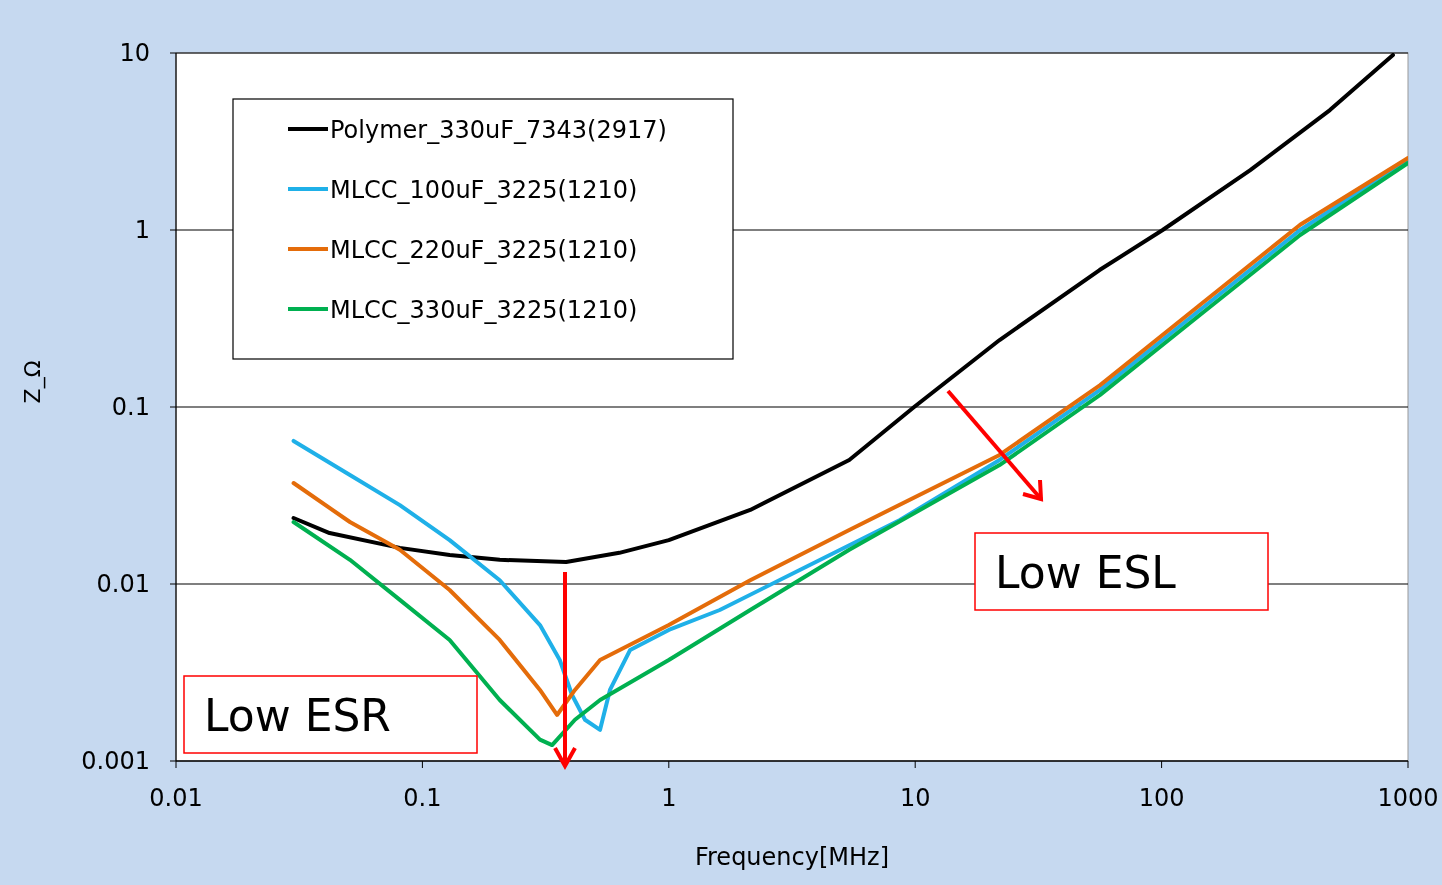  Describe the element at coordinates (115, 761) in the screenshot. I see `y-tick-label: 0.001` at that location.